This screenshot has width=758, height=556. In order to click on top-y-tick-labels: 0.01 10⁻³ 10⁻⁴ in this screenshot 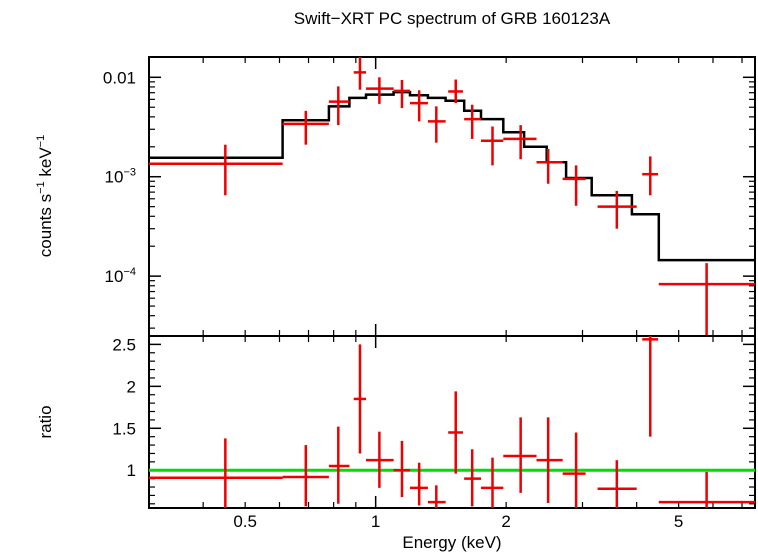, I will do `click(119, 177)`.